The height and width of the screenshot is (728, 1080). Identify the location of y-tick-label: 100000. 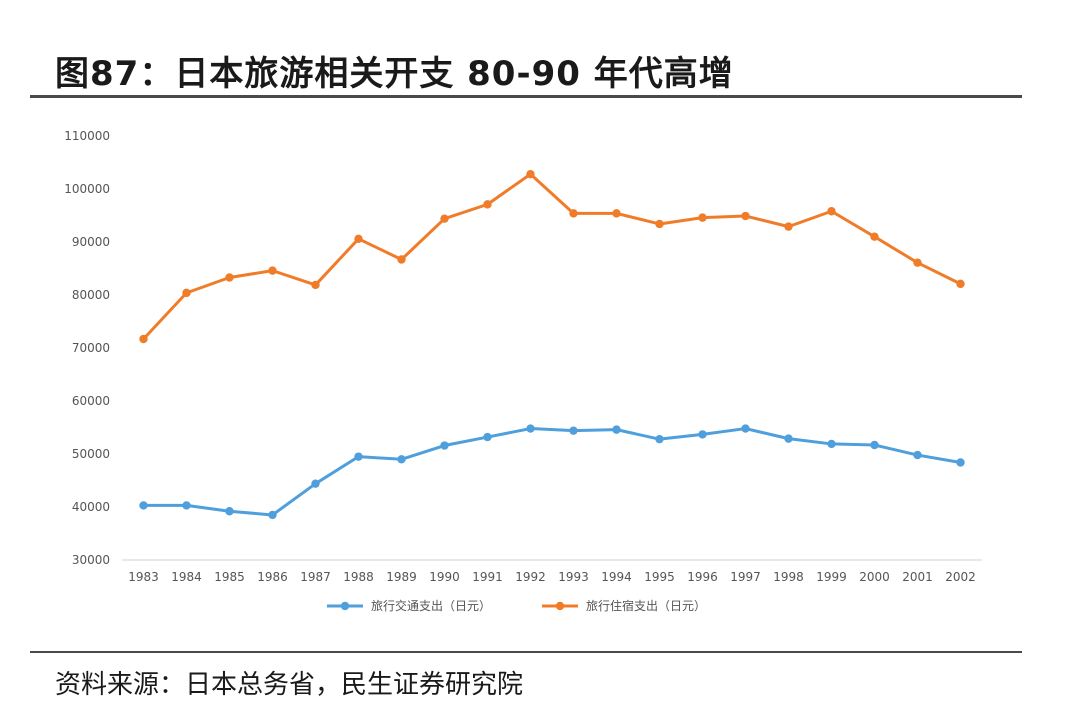
(87, 189).